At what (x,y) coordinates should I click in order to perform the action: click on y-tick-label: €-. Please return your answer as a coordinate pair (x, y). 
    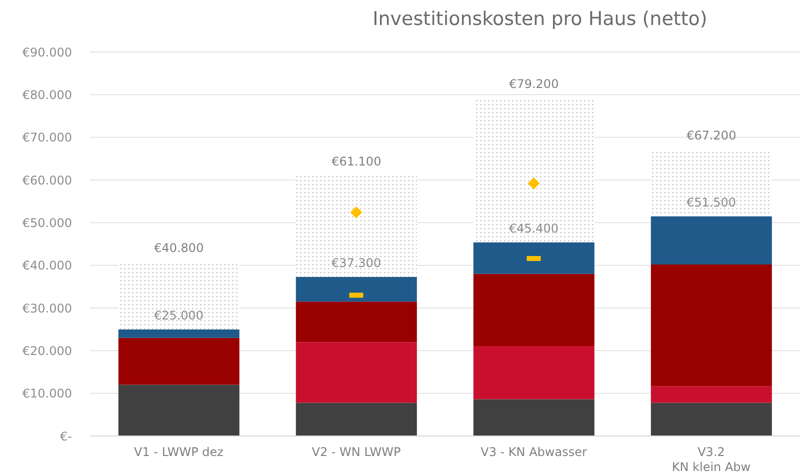
    Looking at the image, I should click on (66, 436).